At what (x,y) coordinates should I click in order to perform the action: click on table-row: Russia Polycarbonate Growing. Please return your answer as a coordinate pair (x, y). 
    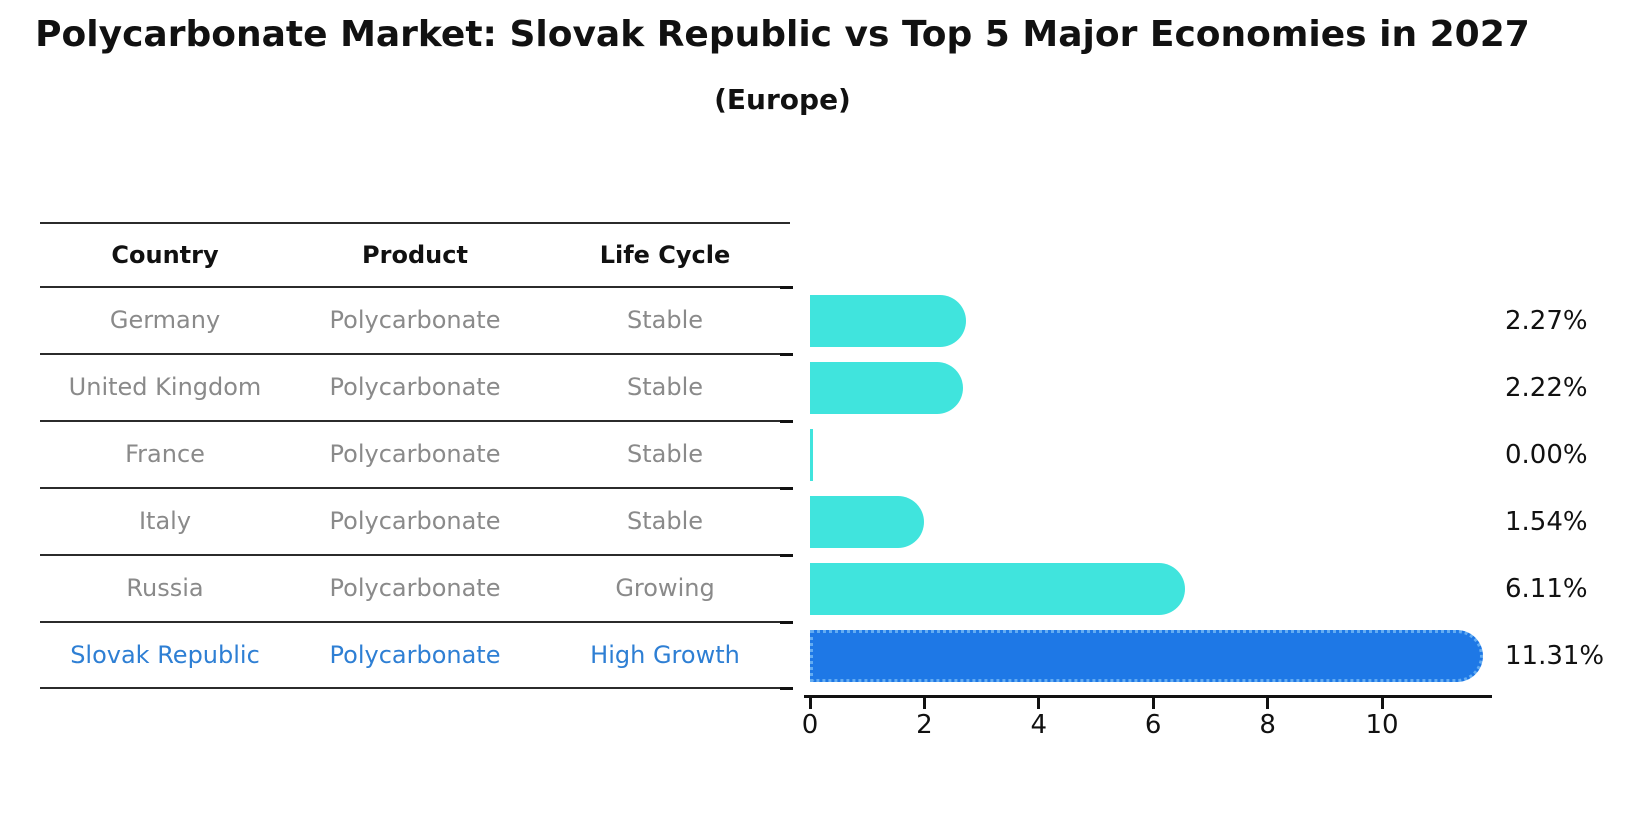
    Looking at the image, I should click on (415, 588).